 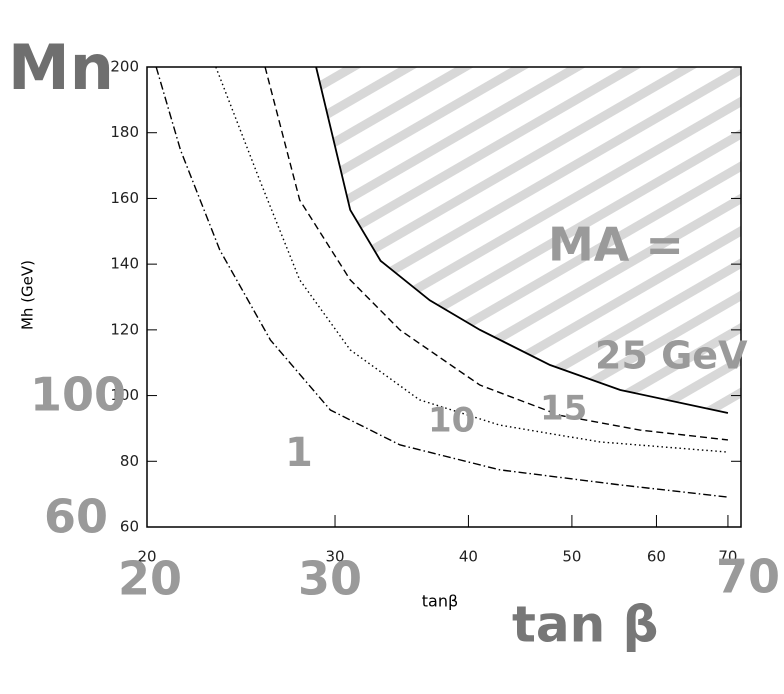 What do you see at coordinates (451, 421) in the screenshot?
I see `curve-label: 10` at bounding box center [451, 421].